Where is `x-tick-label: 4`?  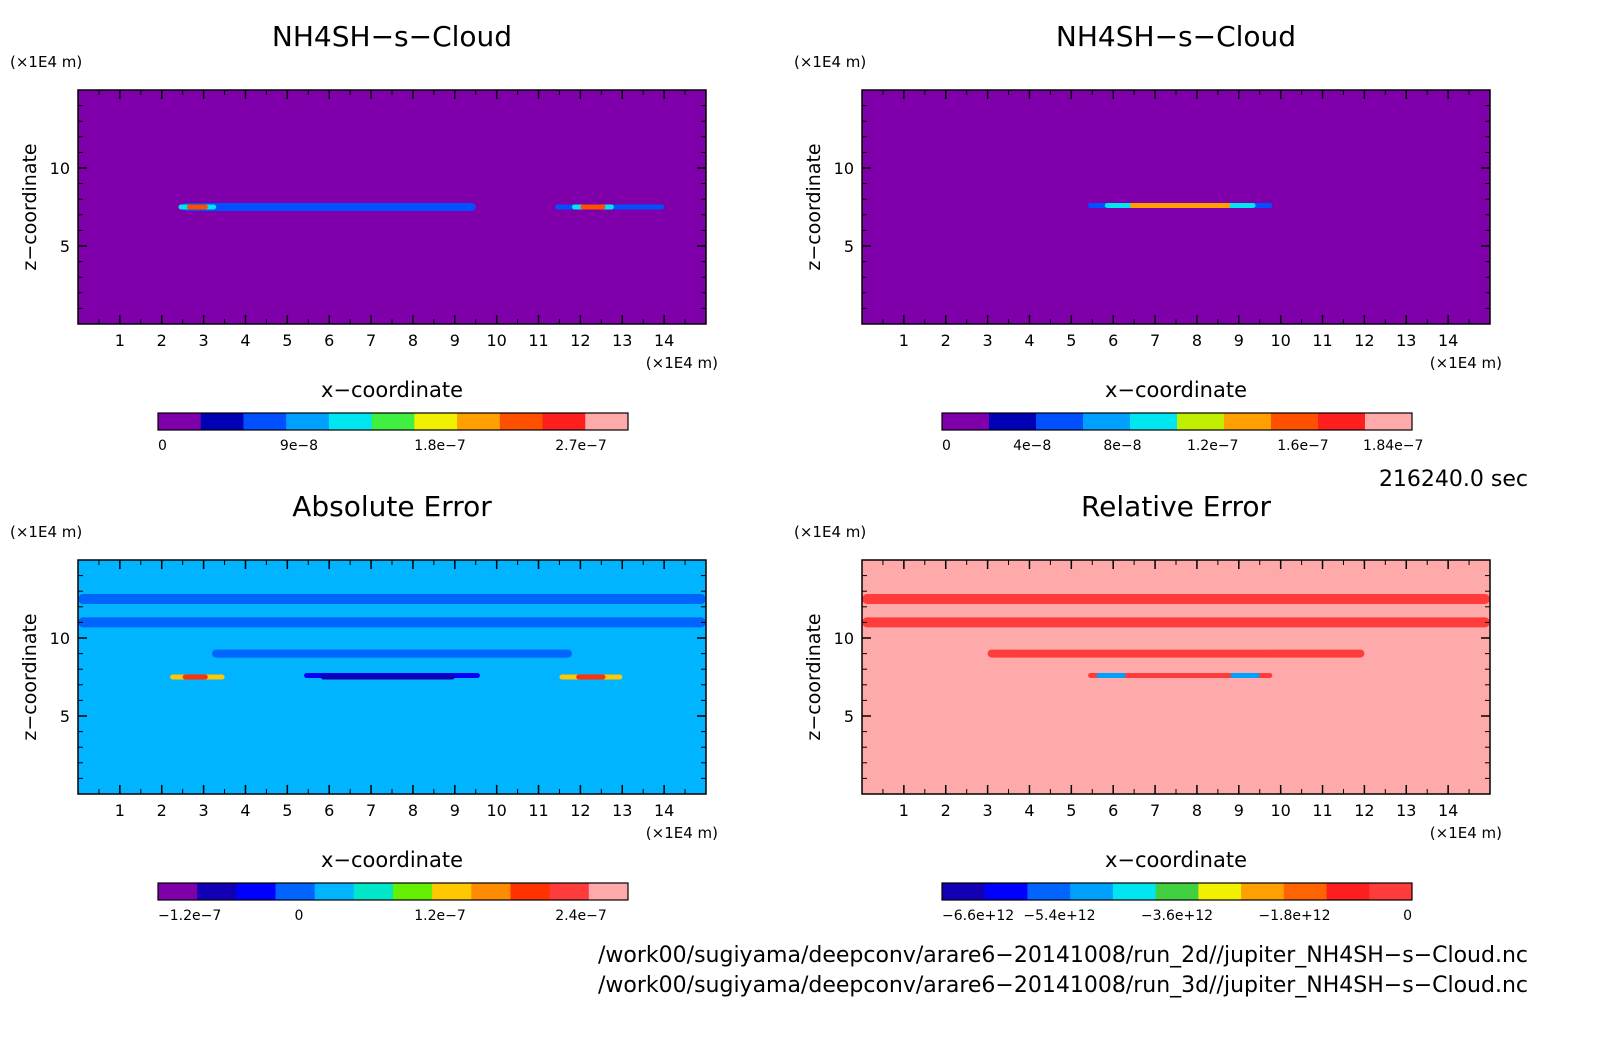 x-tick-label: 4 is located at coordinates (1029, 810).